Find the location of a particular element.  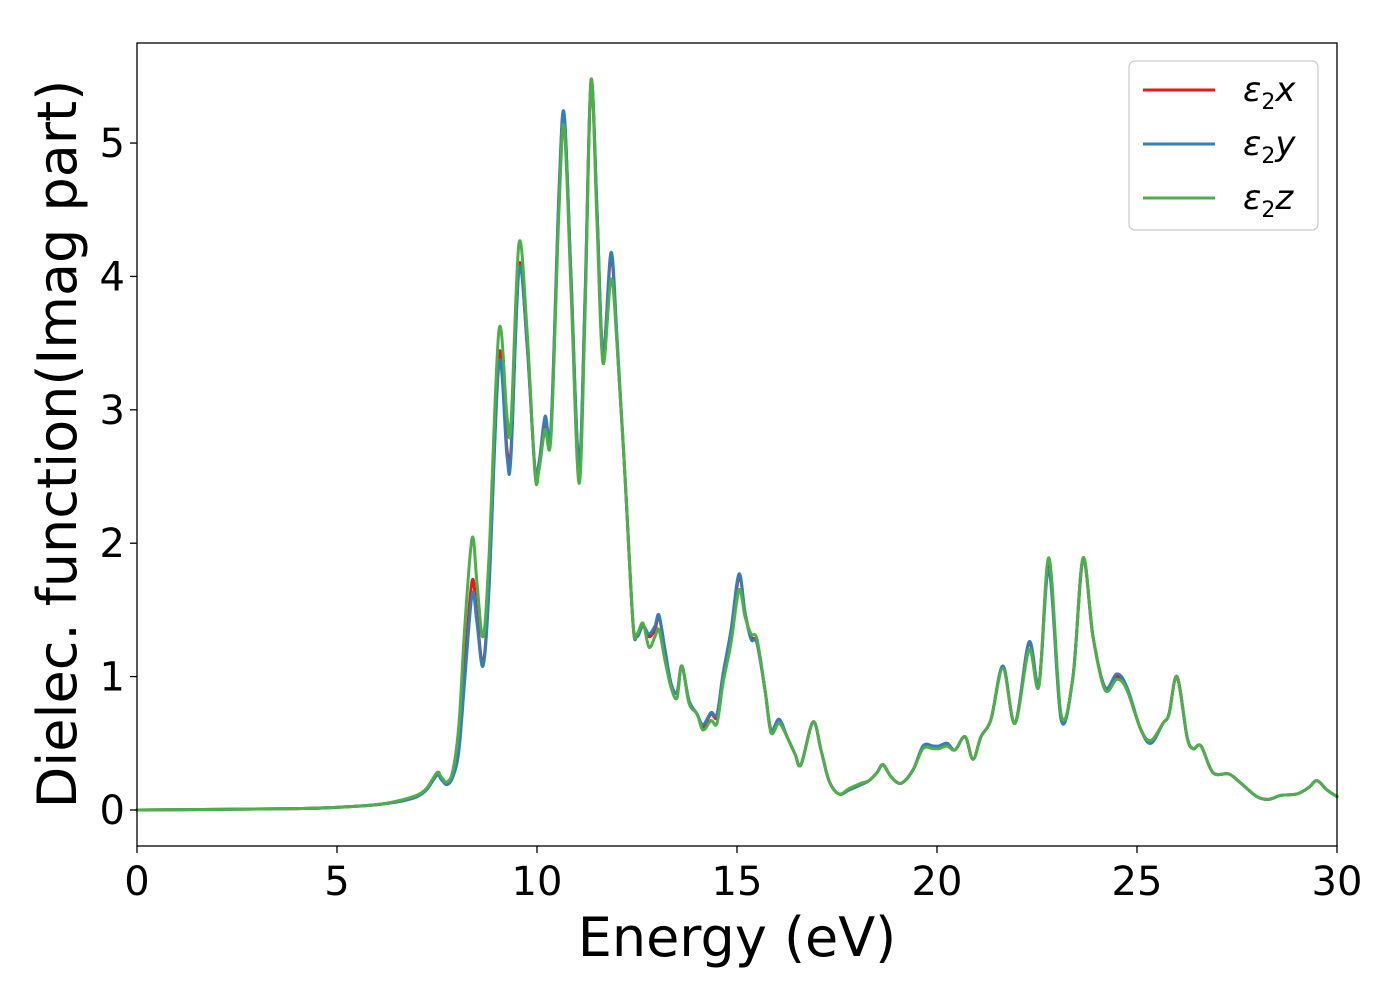

y-axis-title: Dielec. function(Imag part) is located at coordinates (57, 444).